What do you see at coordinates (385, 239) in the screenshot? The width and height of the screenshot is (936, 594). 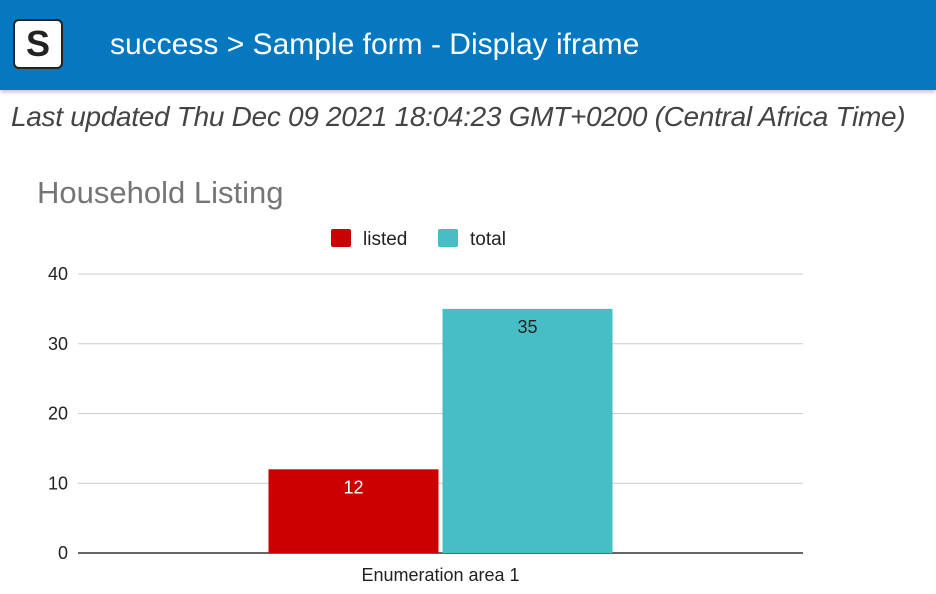 I see `legend-label-listed: listed` at bounding box center [385, 239].